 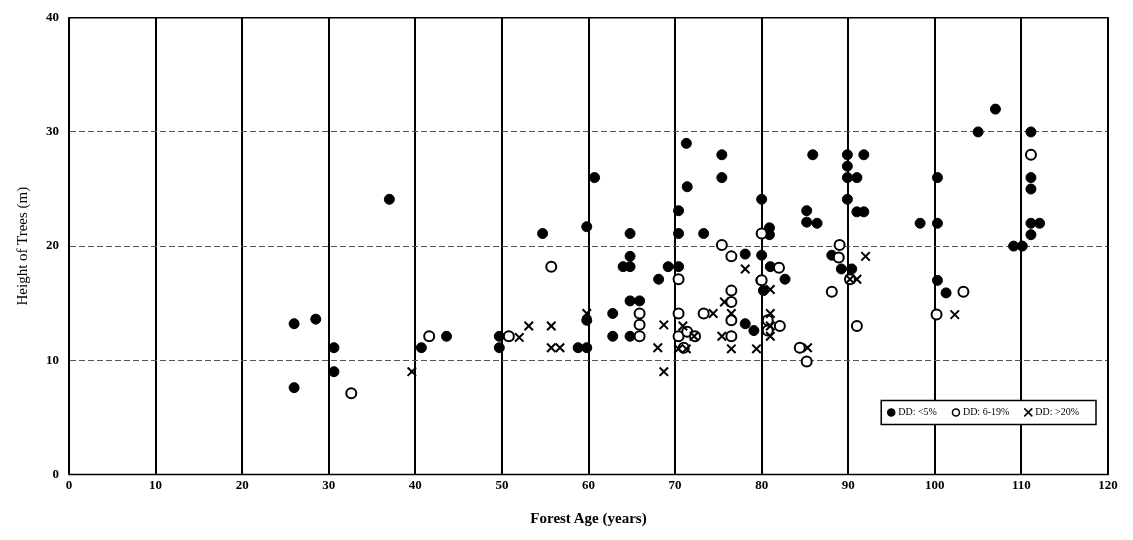 What do you see at coordinates (52, 131) in the screenshot?
I see `y-tick-label: 30` at bounding box center [52, 131].